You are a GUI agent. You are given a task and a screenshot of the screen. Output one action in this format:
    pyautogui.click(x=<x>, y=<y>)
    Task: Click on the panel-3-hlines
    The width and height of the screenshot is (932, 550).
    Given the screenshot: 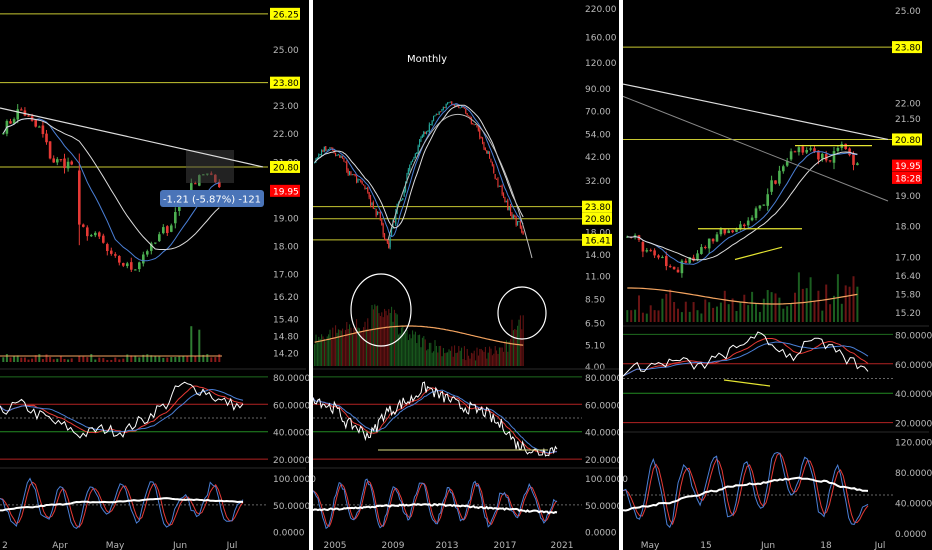 What is the action you would take?
    pyautogui.click(x=758, y=93)
    